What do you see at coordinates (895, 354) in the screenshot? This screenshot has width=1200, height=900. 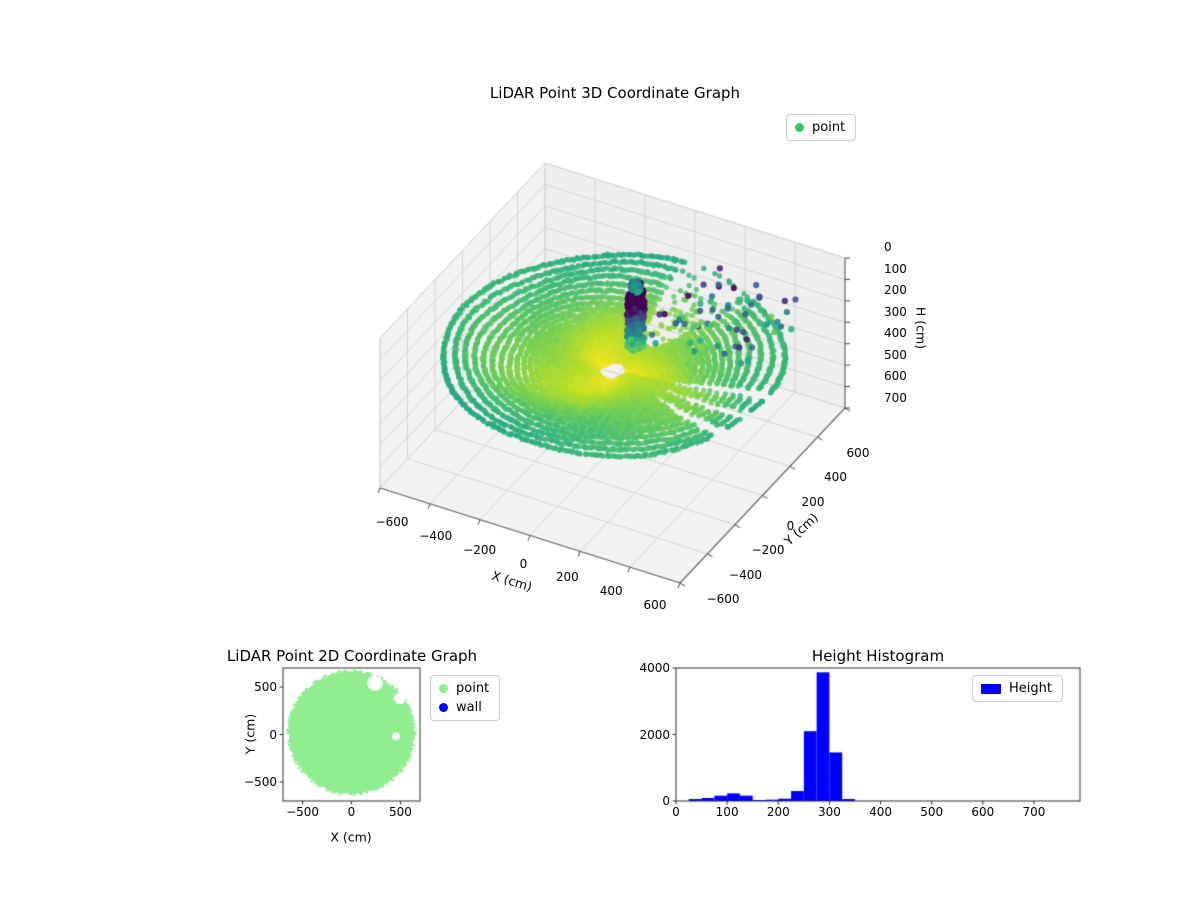 I see `plot3d-z-tick-label: 500` at bounding box center [895, 354].